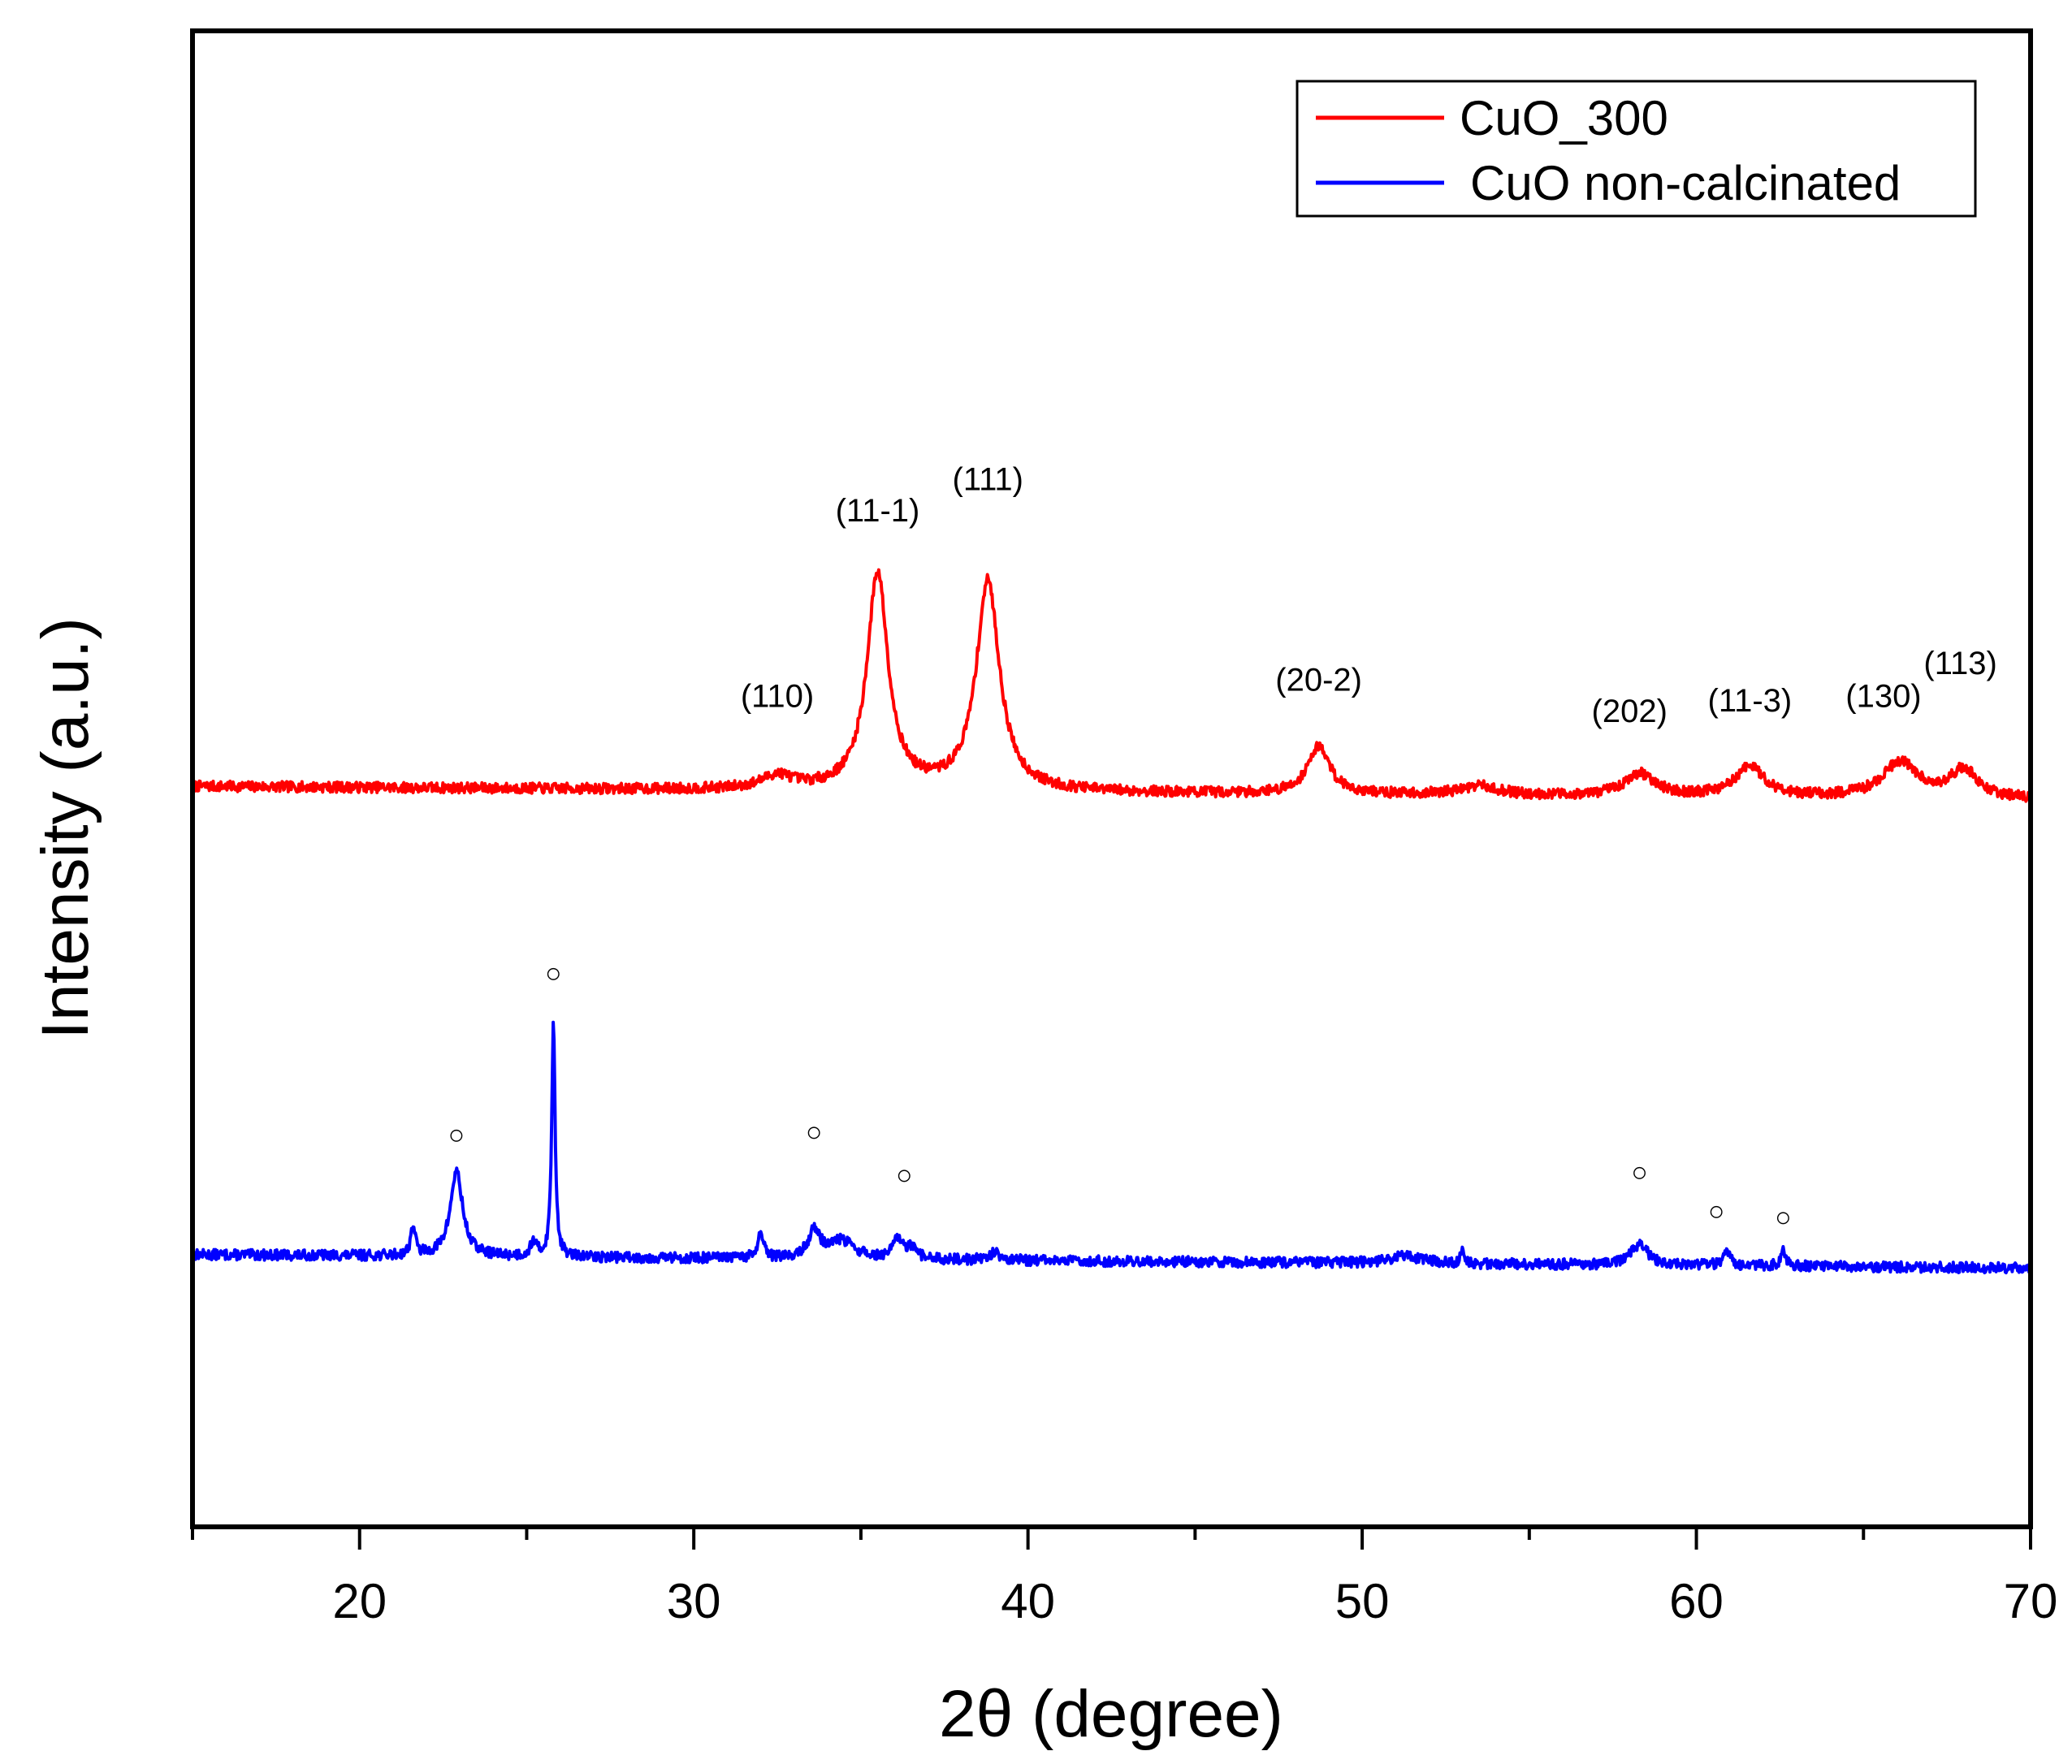 The image size is (2072, 1764). What do you see at coordinates (988, 479) in the screenshot?
I see `peak-label: (111)` at bounding box center [988, 479].